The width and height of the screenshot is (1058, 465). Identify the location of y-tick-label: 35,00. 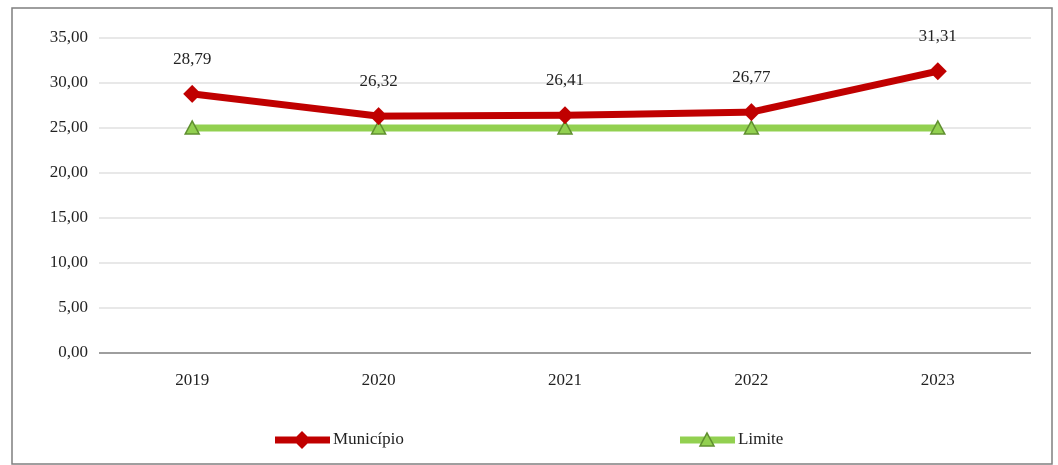
(69, 36).